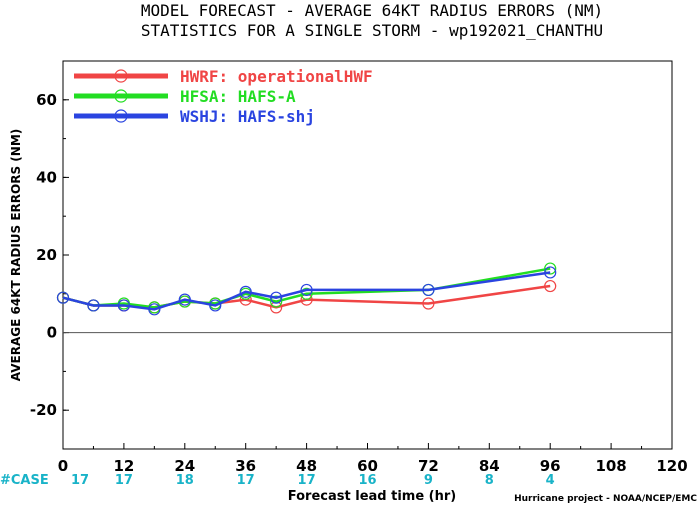 This screenshot has height=506, width=700. What do you see at coordinates (489, 466) in the screenshot?
I see `x-tick-label: 84` at bounding box center [489, 466].